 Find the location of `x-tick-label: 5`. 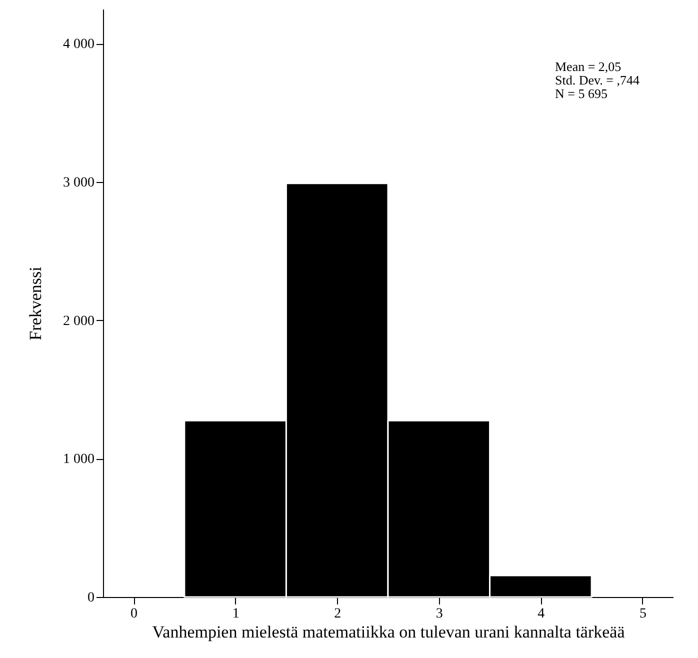

x-tick-label: 5 is located at coordinates (642, 614).